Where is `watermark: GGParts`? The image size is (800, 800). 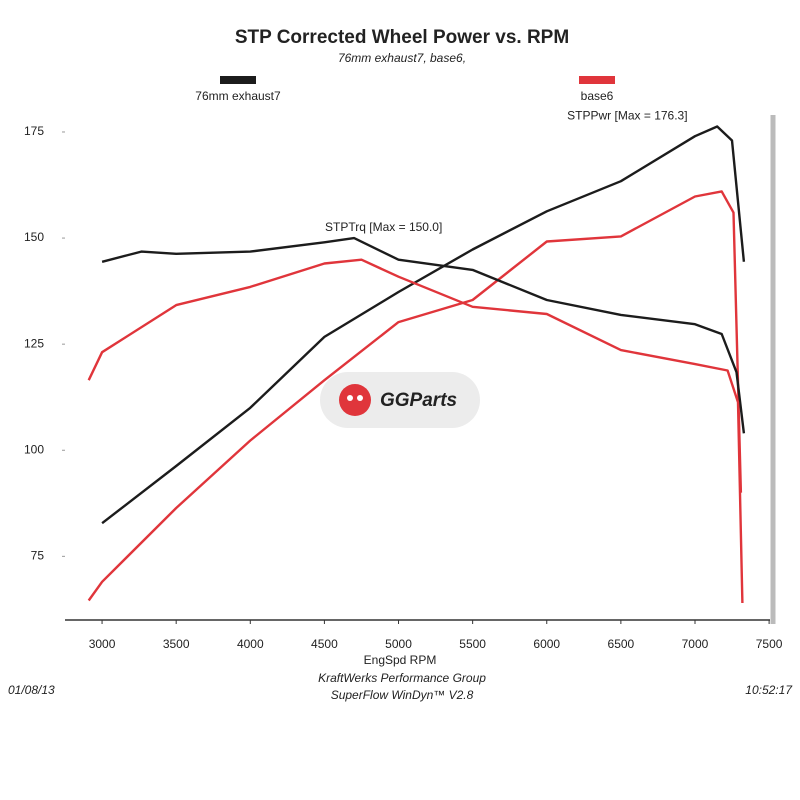 watermark: GGParts is located at coordinates (400, 400).